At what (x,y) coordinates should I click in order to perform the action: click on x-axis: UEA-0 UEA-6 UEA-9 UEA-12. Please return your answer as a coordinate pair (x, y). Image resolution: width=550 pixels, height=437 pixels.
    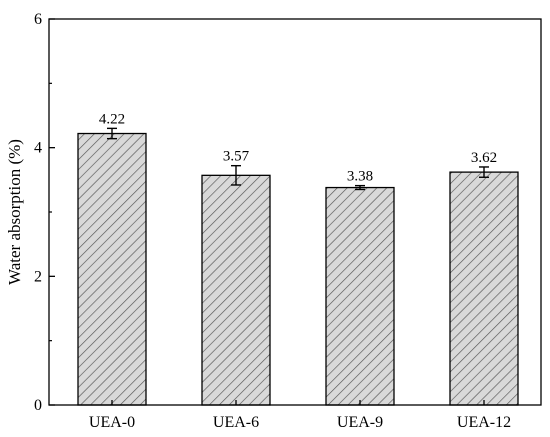
    Looking at the image, I should click on (300, 415).